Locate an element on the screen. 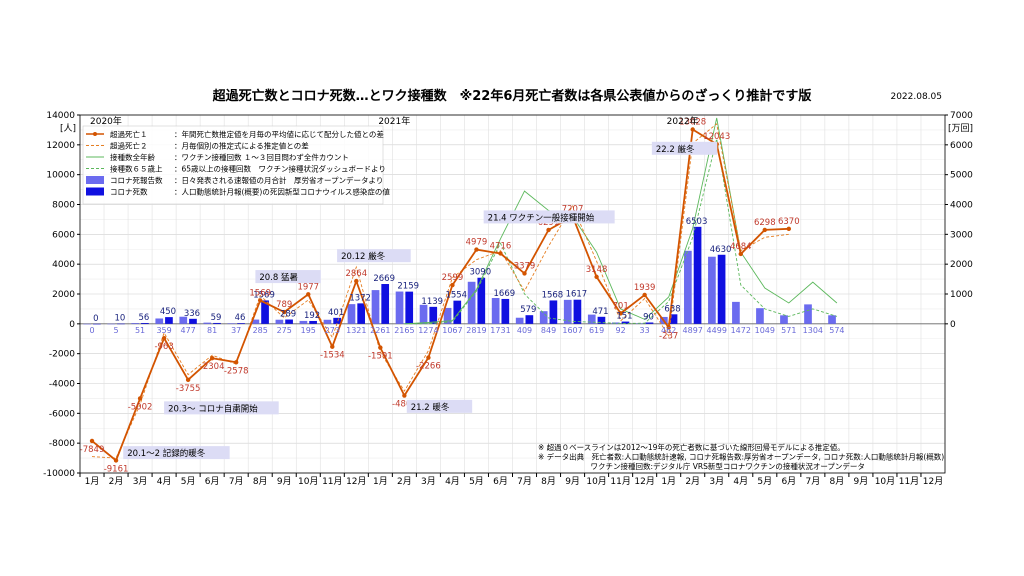 The height and width of the screenshot is (576, 1024). bar-report-label: 275 is located at coordinates (284, 330).